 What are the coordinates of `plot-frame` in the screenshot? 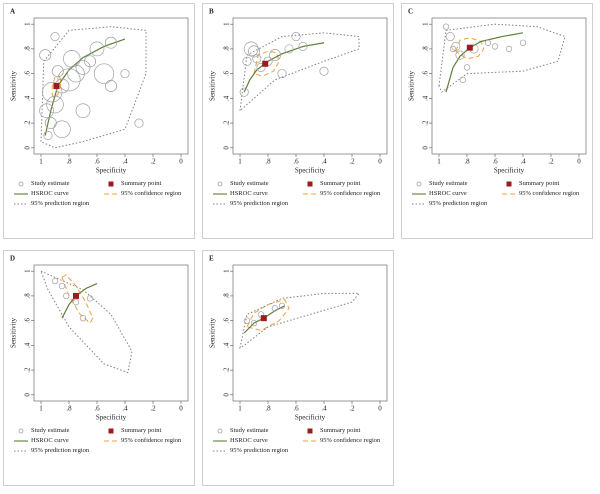 It's located at (310, 333).